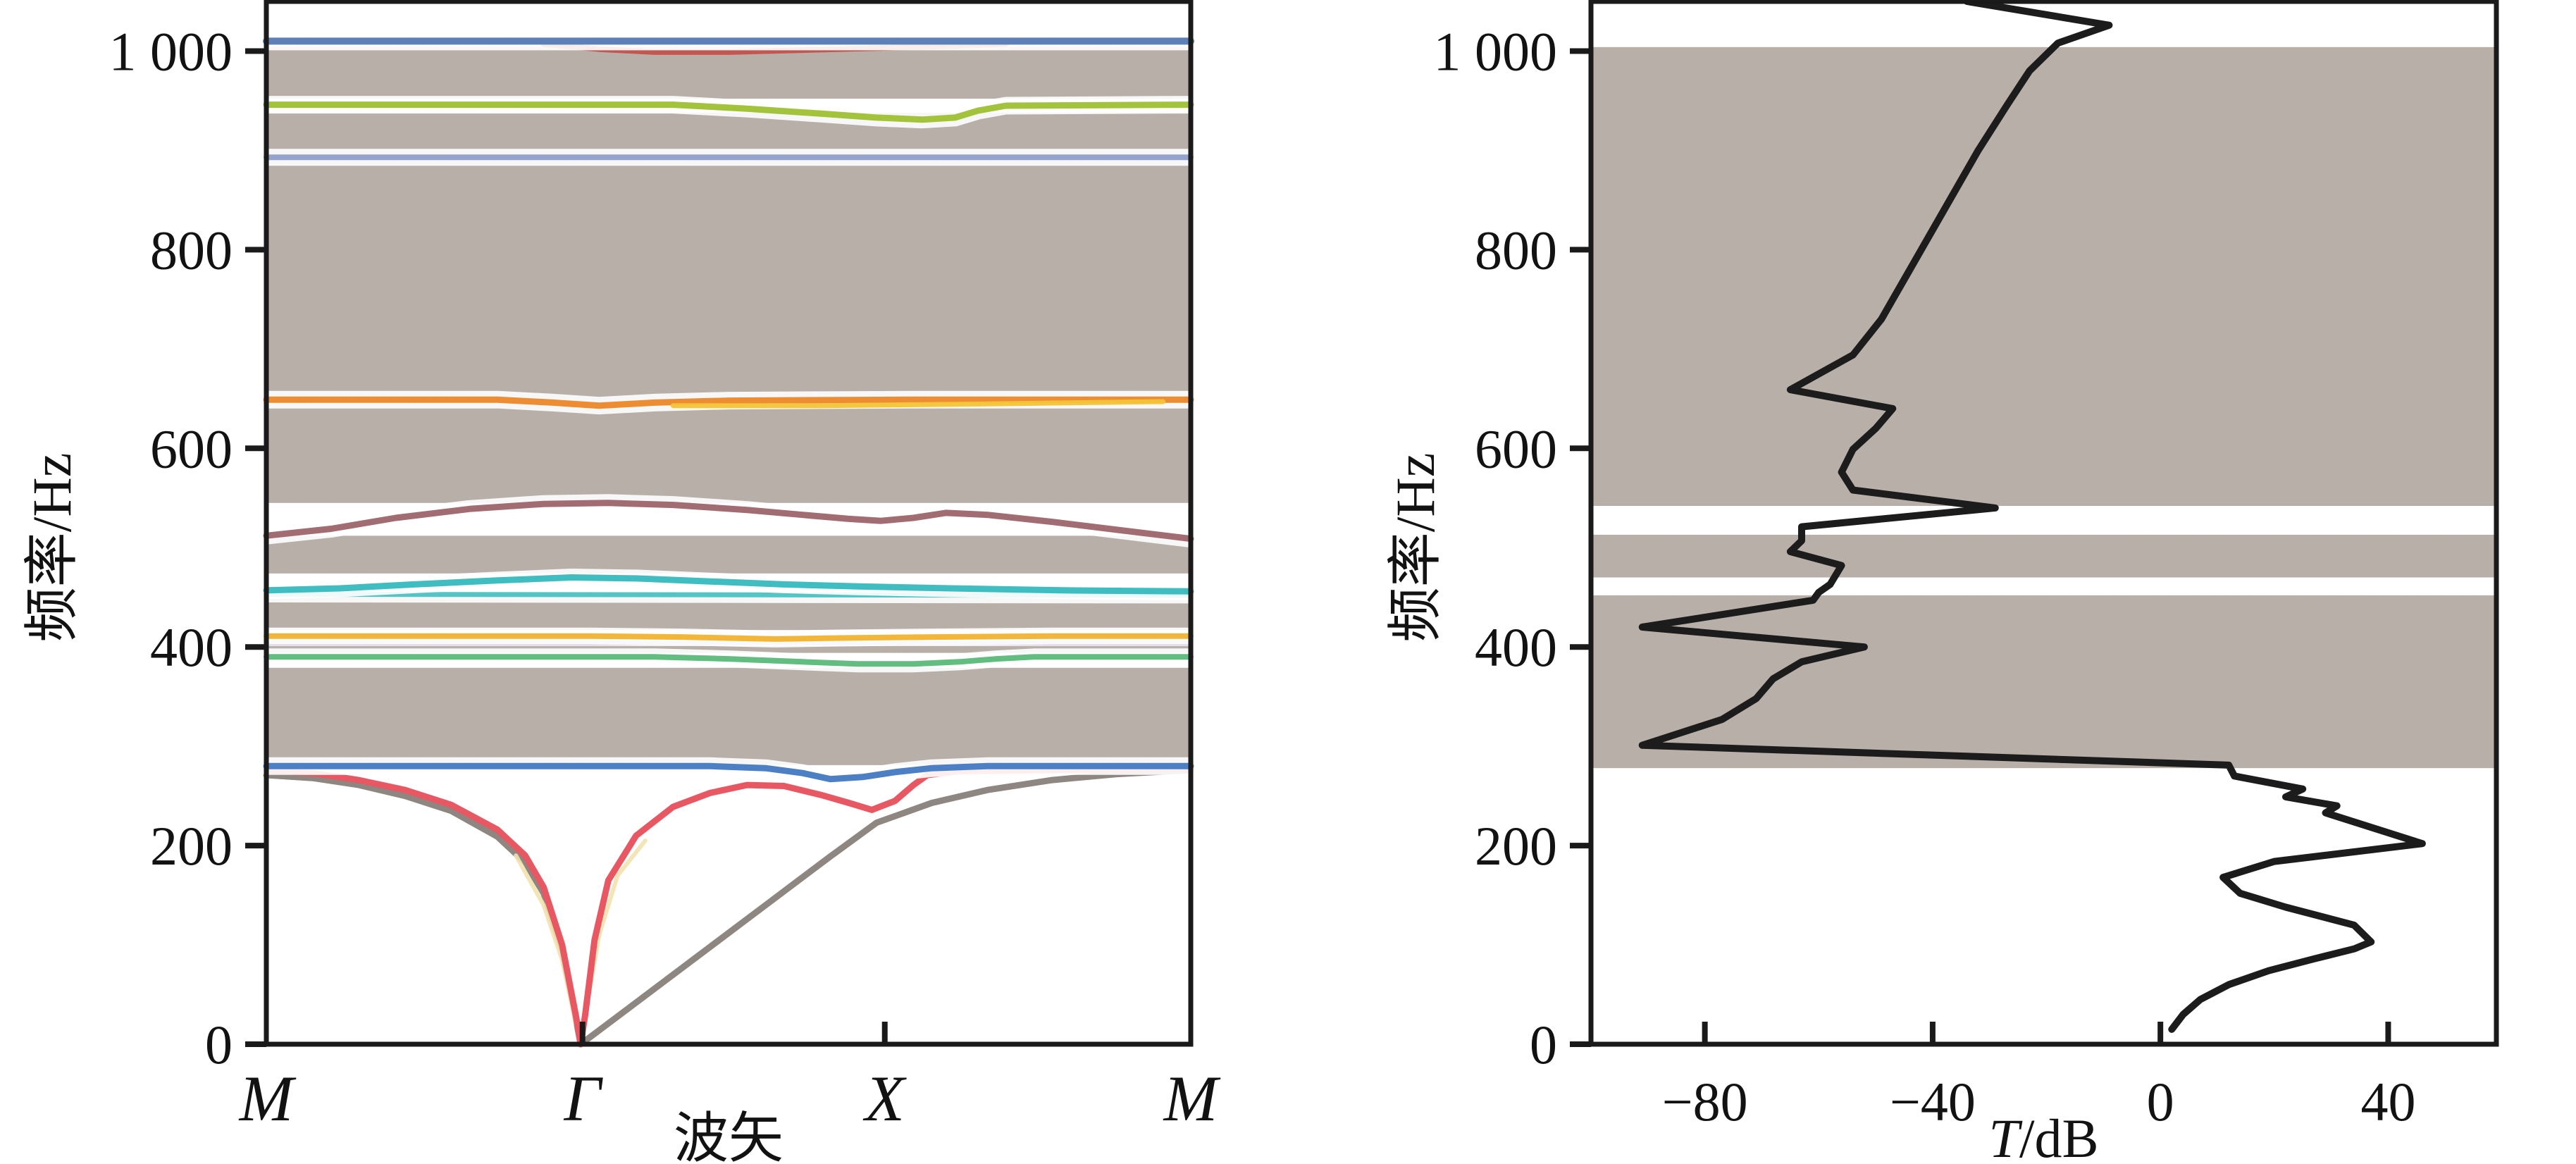 The image size is (2576, 1164). Describe the element at coordinates (51, 548) in the screenshot. I see `band-structure-chart-ylabel: 频率/Hz` at that location.